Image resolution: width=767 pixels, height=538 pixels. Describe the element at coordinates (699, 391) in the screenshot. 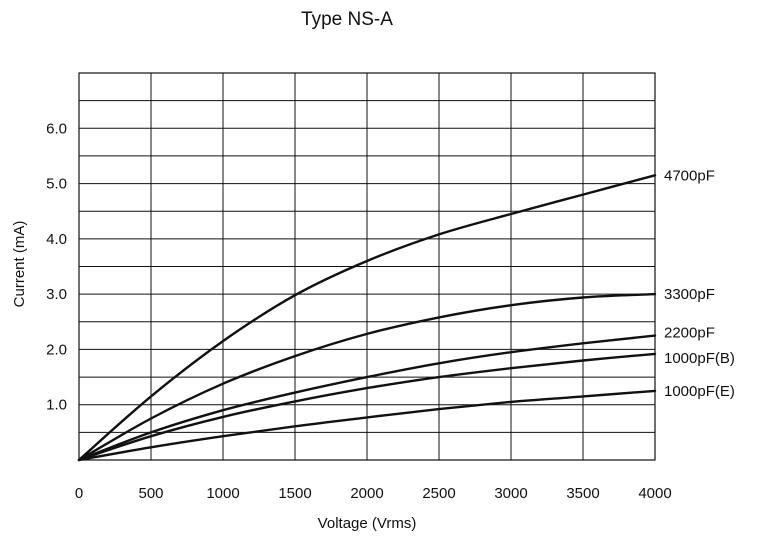

I see `series-label: 1000pF(E)` at that location.